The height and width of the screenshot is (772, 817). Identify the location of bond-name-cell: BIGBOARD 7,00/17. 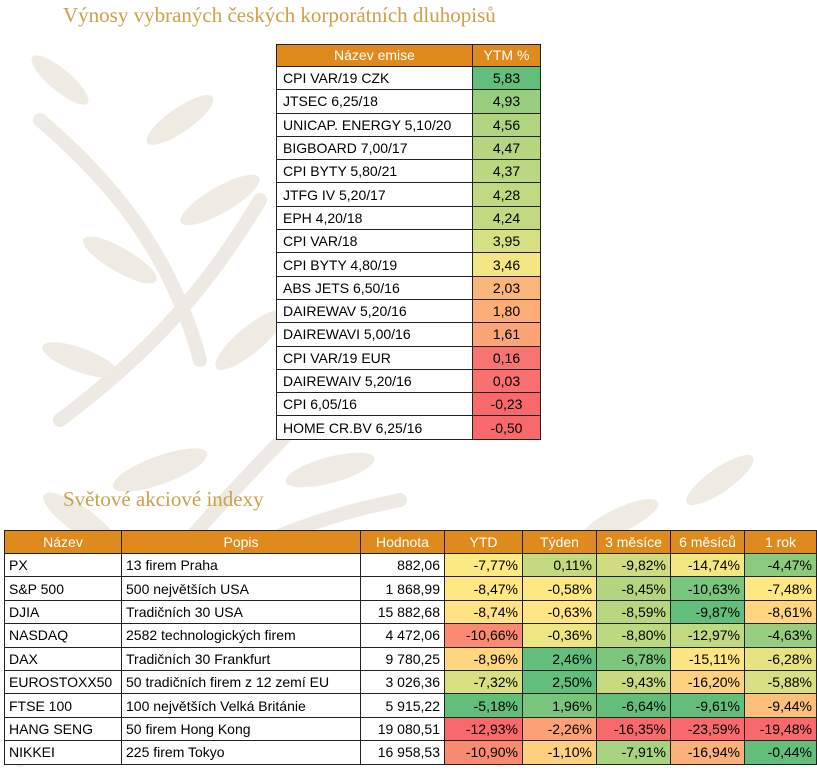
(374, 148).